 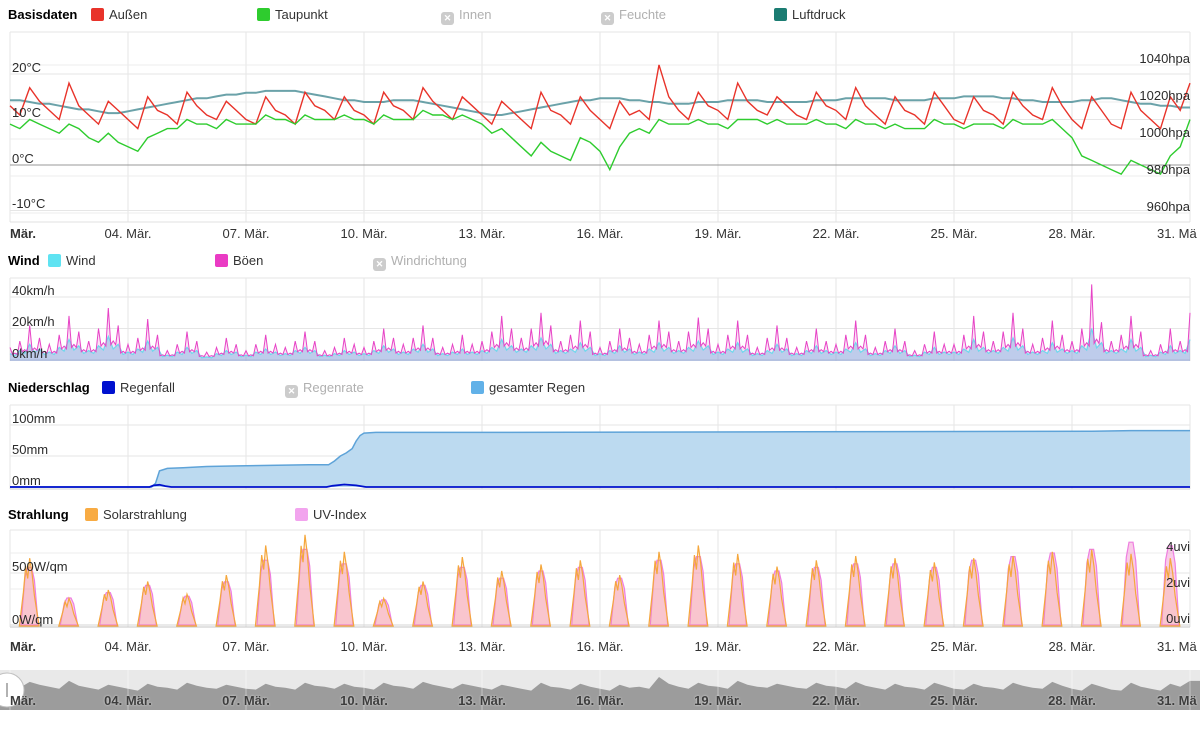 What do you see at coordinates (420, 262) in the screenshot?
I see `legend-item-windrichtung: ✕ Windrichtung` at bounding box center [420, 262].